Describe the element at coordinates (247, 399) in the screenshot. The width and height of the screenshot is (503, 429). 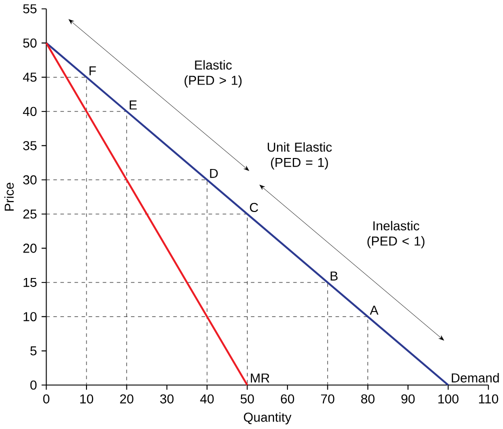
I see `x-tick-label: 50` at that location.